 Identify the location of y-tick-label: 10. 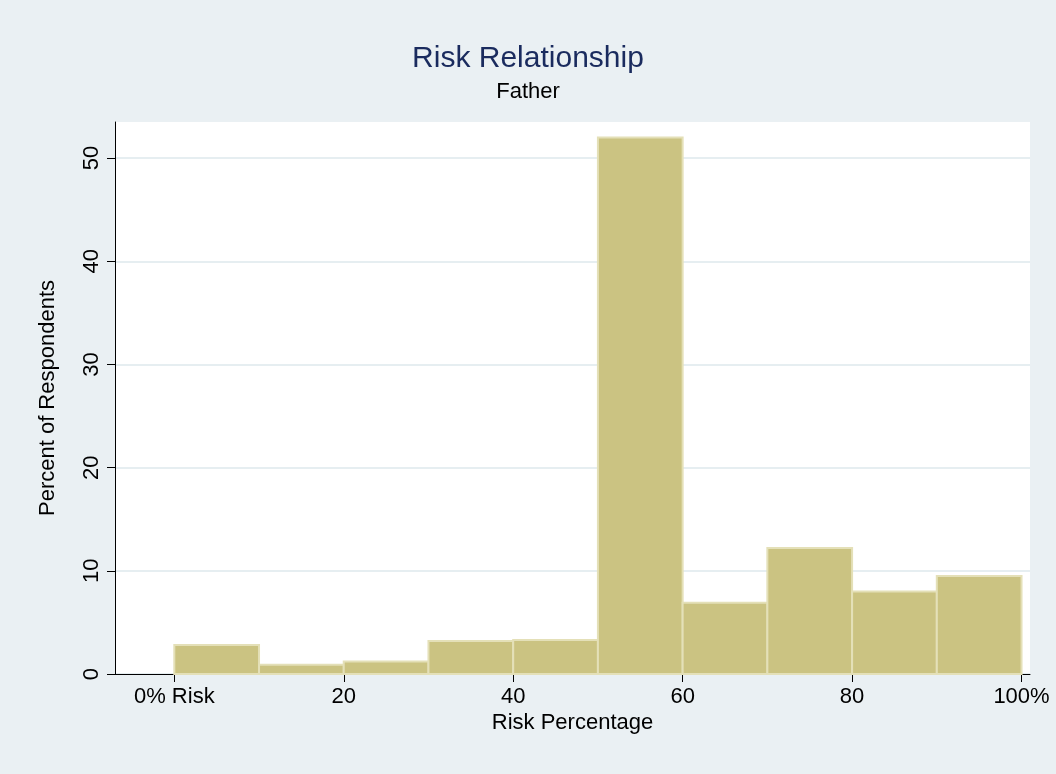
(90, 571).